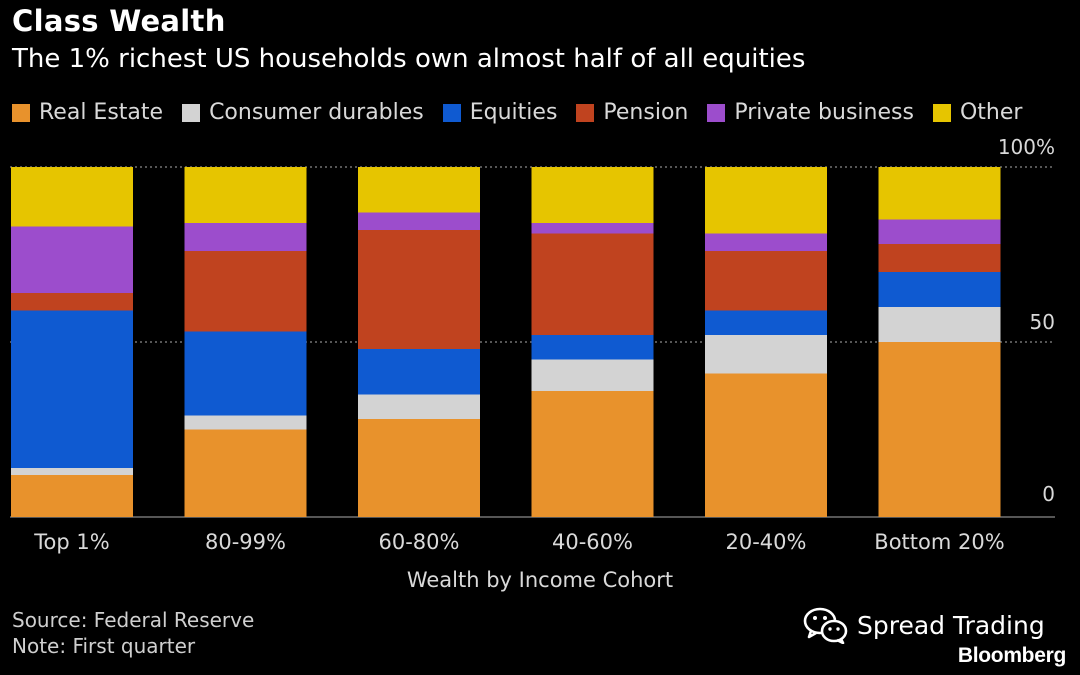 The image size is (1080, 675). Describe the element at coordinates (71, 542) in the screenshot. I see `x-tick-label: Top 1%` at that location.